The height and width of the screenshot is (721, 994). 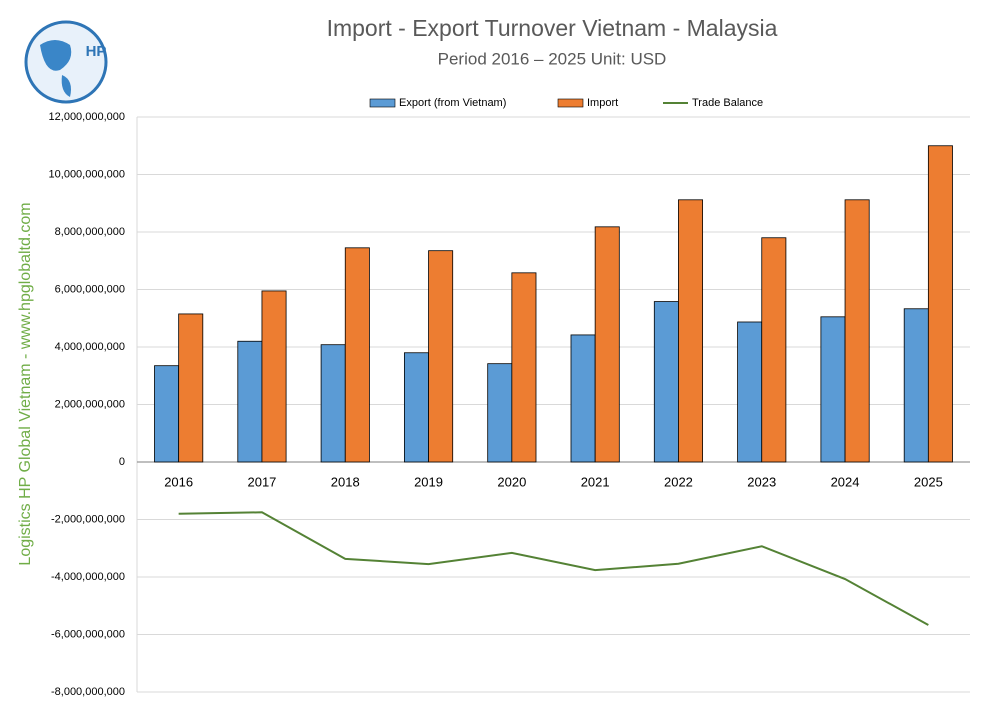 What do you see at coordinates (553, 568) in the screenshot?
I see `trend-line` at bounding box center [553, 568].